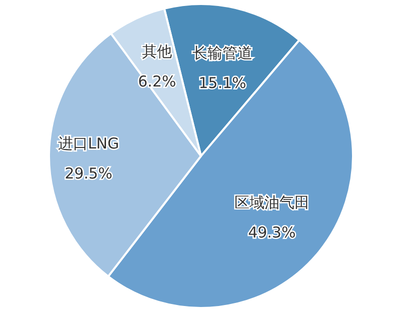 Image resolution: width=410 pixels, height=333 pixels. Describe the element at coordinates (222, 83) in the screenshot. I see `data-label: 15.1%` at that location.